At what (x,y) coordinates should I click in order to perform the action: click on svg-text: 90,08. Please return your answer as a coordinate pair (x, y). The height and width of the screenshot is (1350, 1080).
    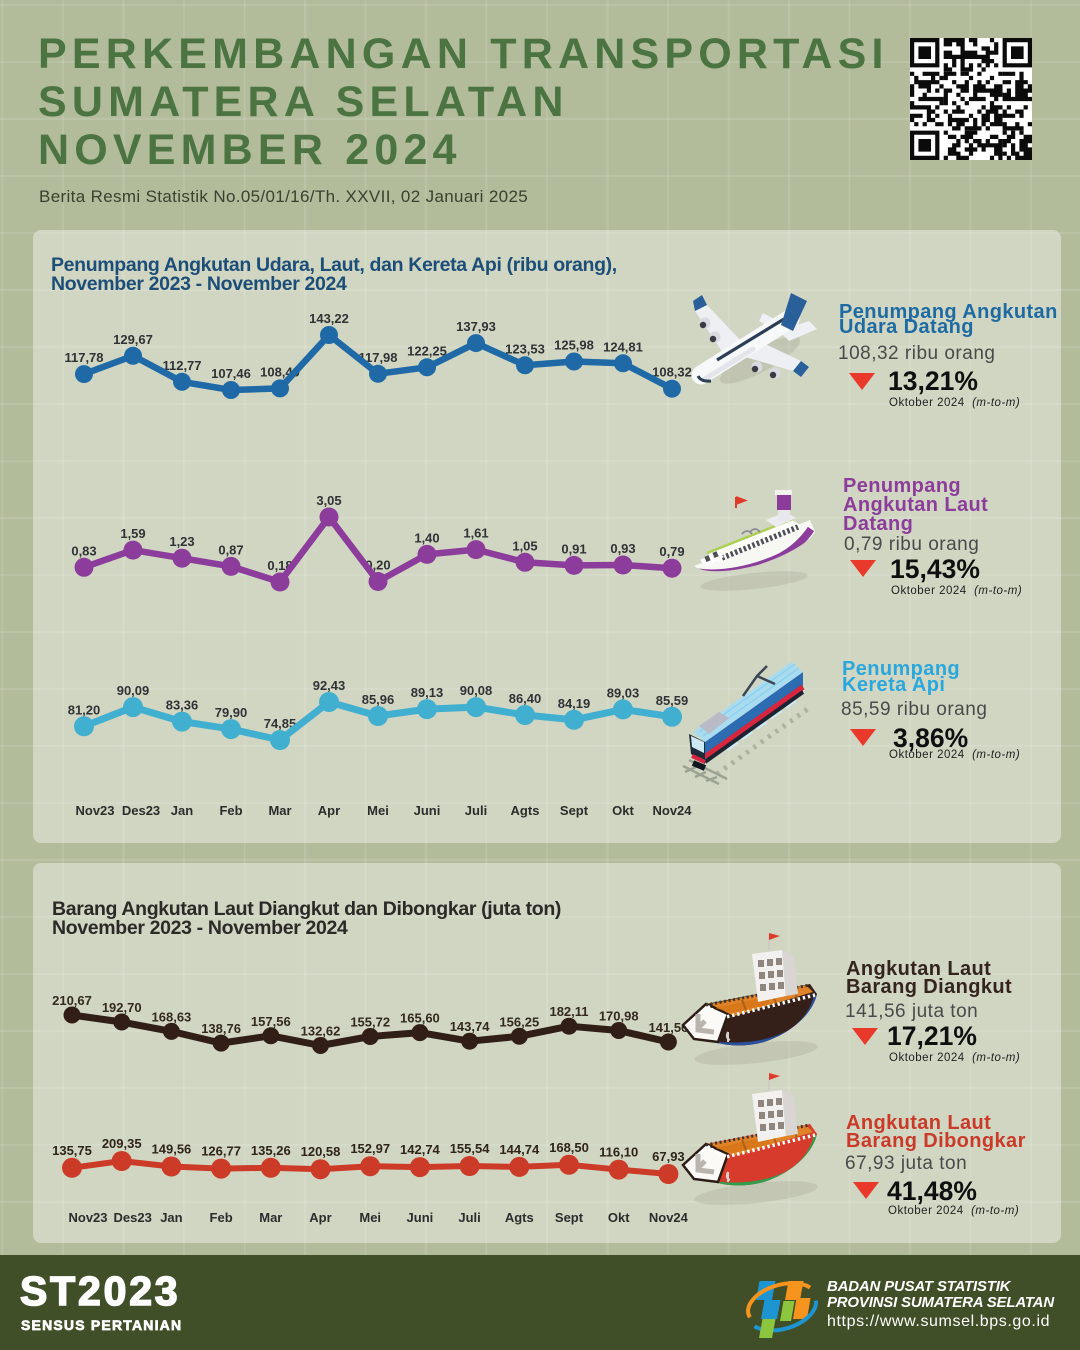
    Looking at the image, I should click on (476, 690).